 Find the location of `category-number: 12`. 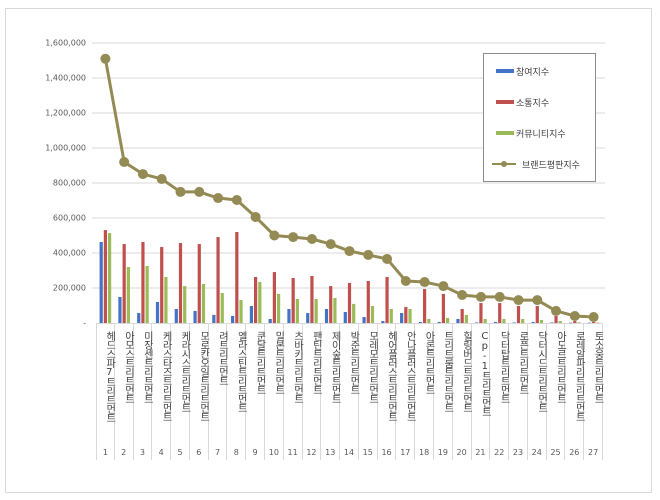

category-number: 12 is located at coordinates (311, 452).